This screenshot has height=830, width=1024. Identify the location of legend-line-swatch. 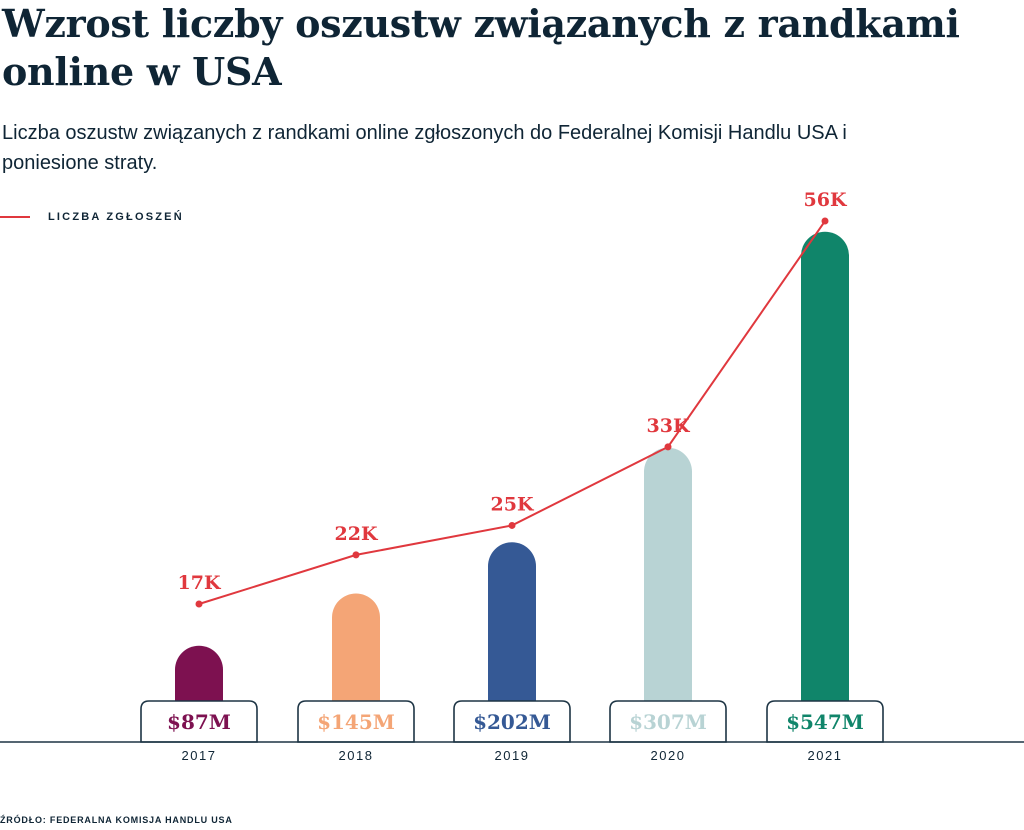
(15, 217).